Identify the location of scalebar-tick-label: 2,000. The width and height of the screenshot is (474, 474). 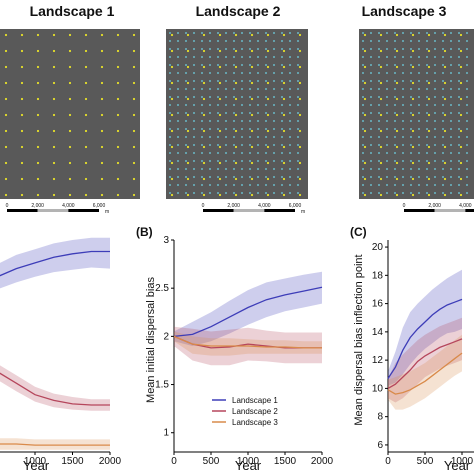
(233, 206).